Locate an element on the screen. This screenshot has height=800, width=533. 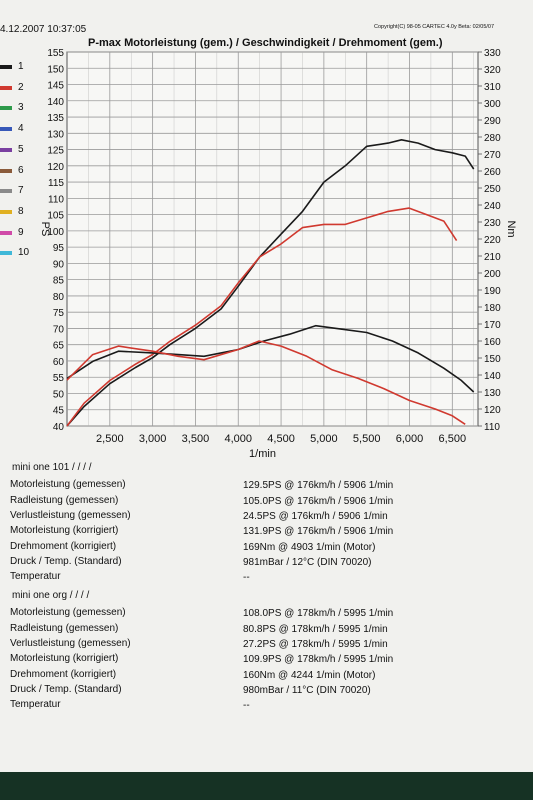
legend-item: 6 is located at coordinates (20, 171).